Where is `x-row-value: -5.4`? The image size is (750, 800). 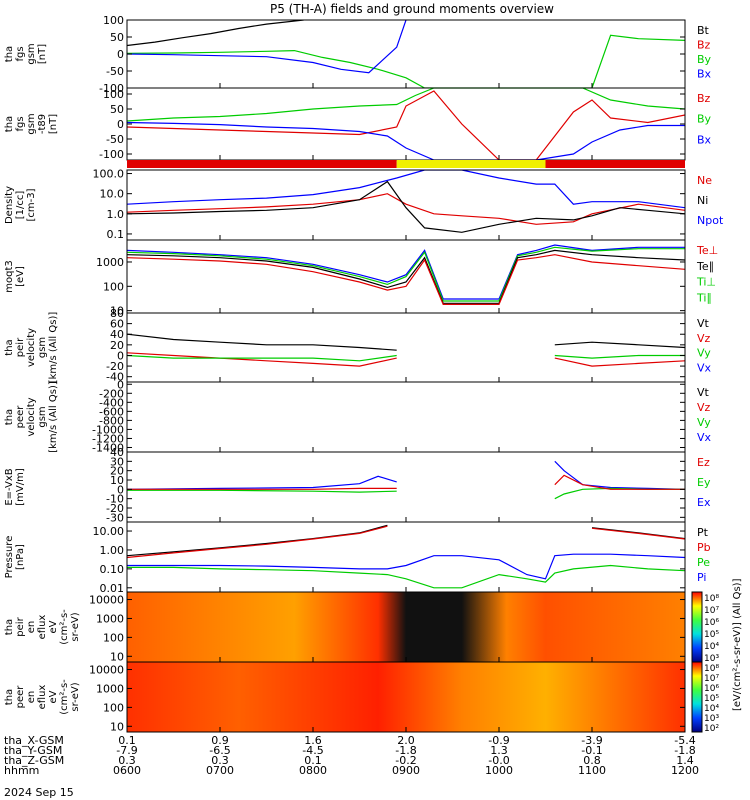
x-row-value: -5.4 is located at coordinates (684, 740).